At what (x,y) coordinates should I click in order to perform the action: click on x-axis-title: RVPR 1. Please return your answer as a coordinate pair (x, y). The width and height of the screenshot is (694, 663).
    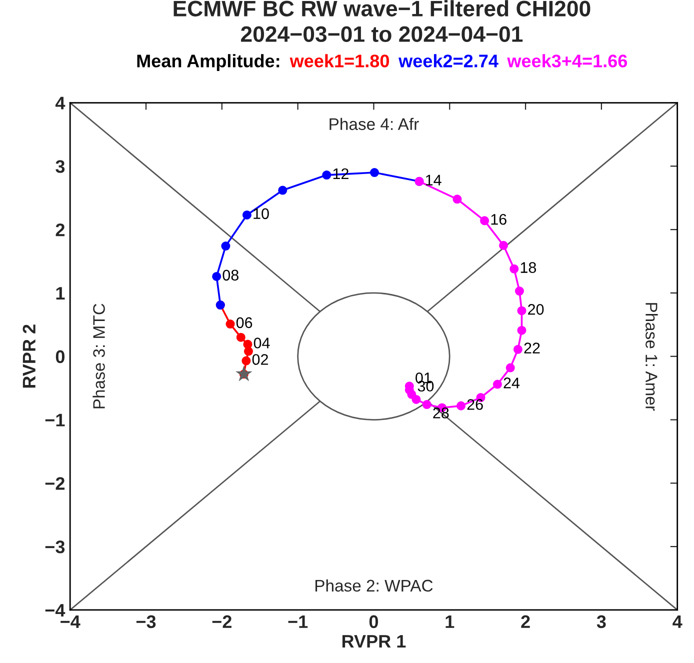
    Looking at the image, I should click on (374, 641).